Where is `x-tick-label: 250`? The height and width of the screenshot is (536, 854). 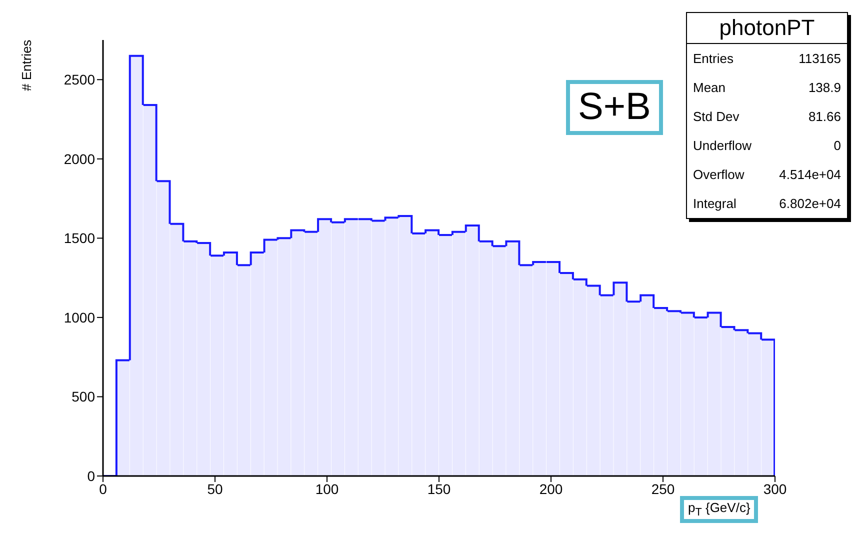
x-tick-label: 250 is located at coordinates (663, 488).